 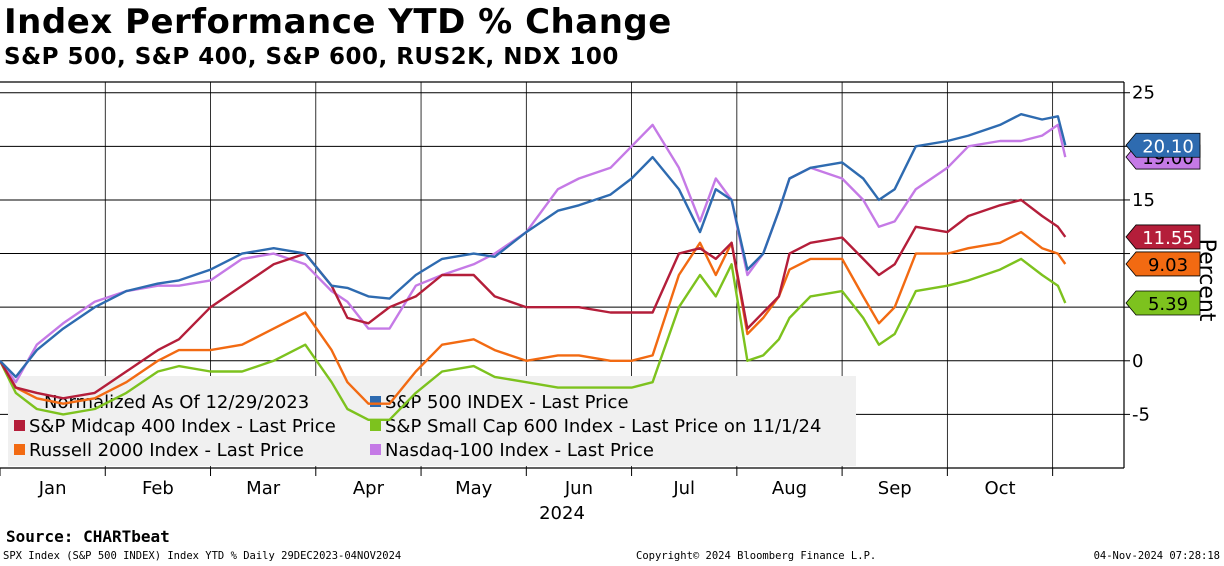 I want to click on last-value-label: 11.55, so click(x=1168, y=238).